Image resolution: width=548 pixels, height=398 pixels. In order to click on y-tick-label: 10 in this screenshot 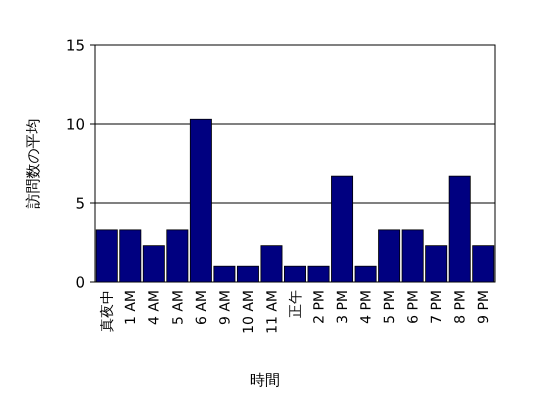, I will do `click(75, 124)`.